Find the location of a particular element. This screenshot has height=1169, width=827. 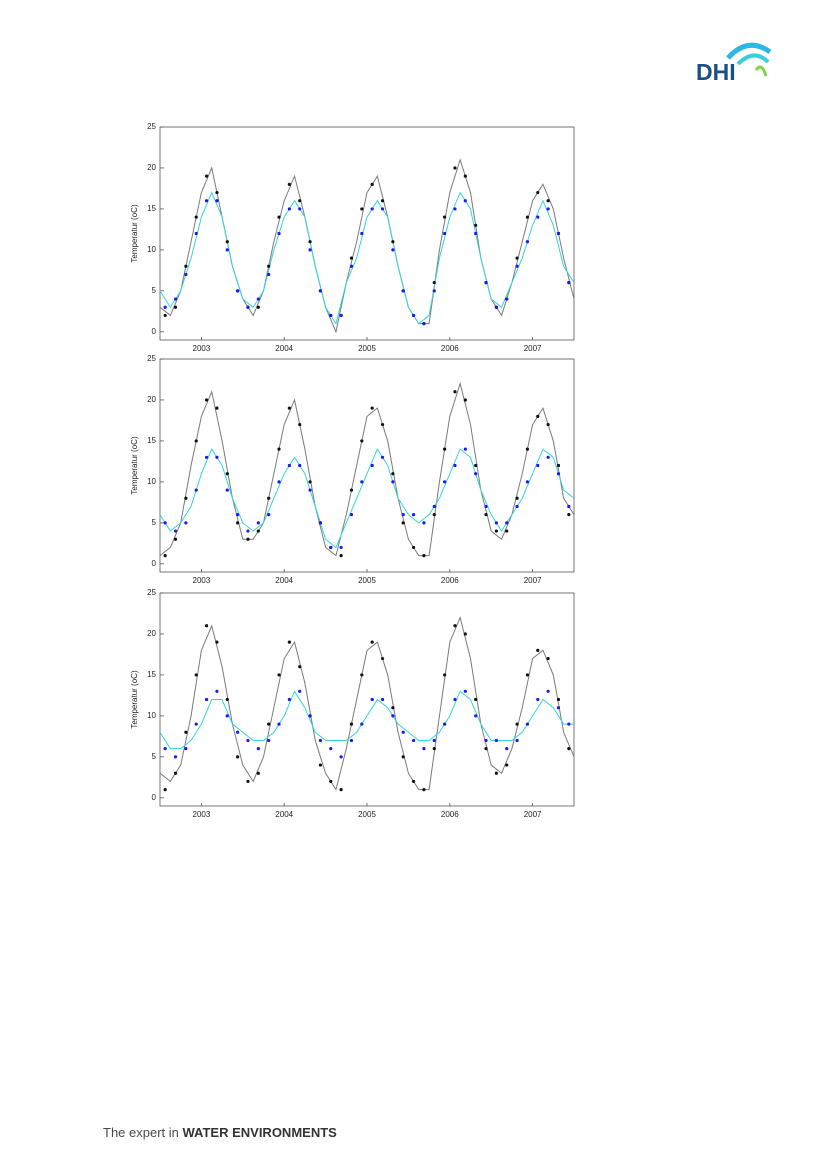

y-tick-label: 20 is located at coordinates (151, 399).